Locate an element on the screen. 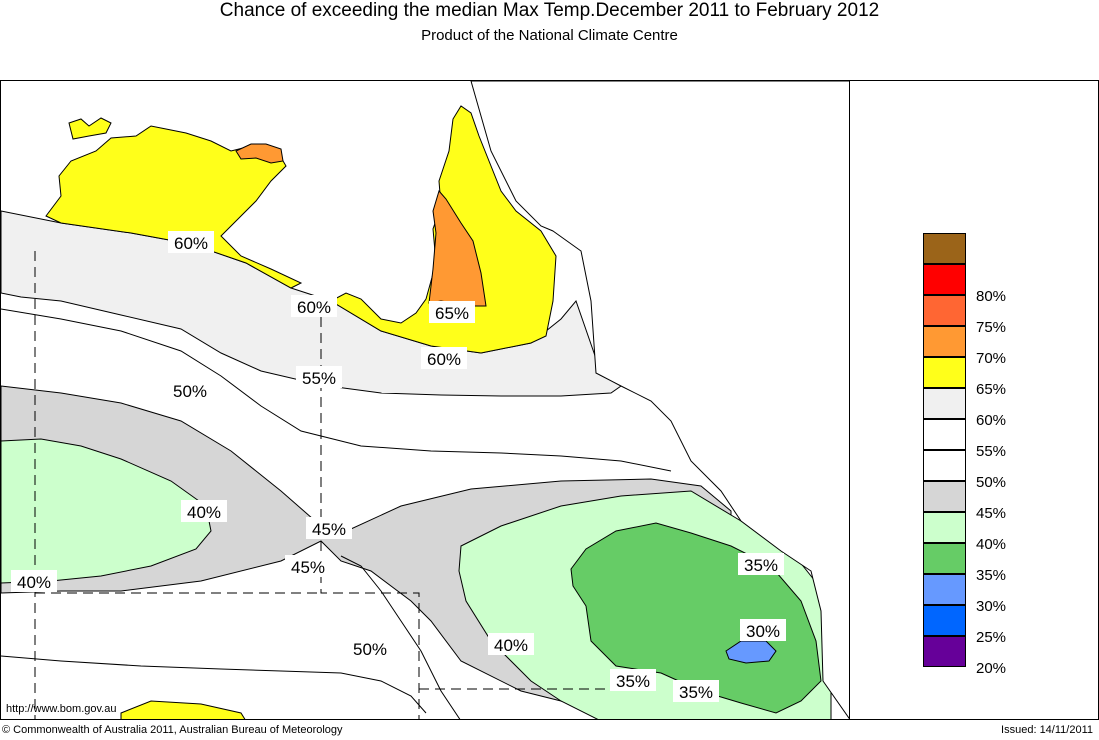 This screenshot has height=740, width=1099. contour-50-south is located at coordinates (214, 684).